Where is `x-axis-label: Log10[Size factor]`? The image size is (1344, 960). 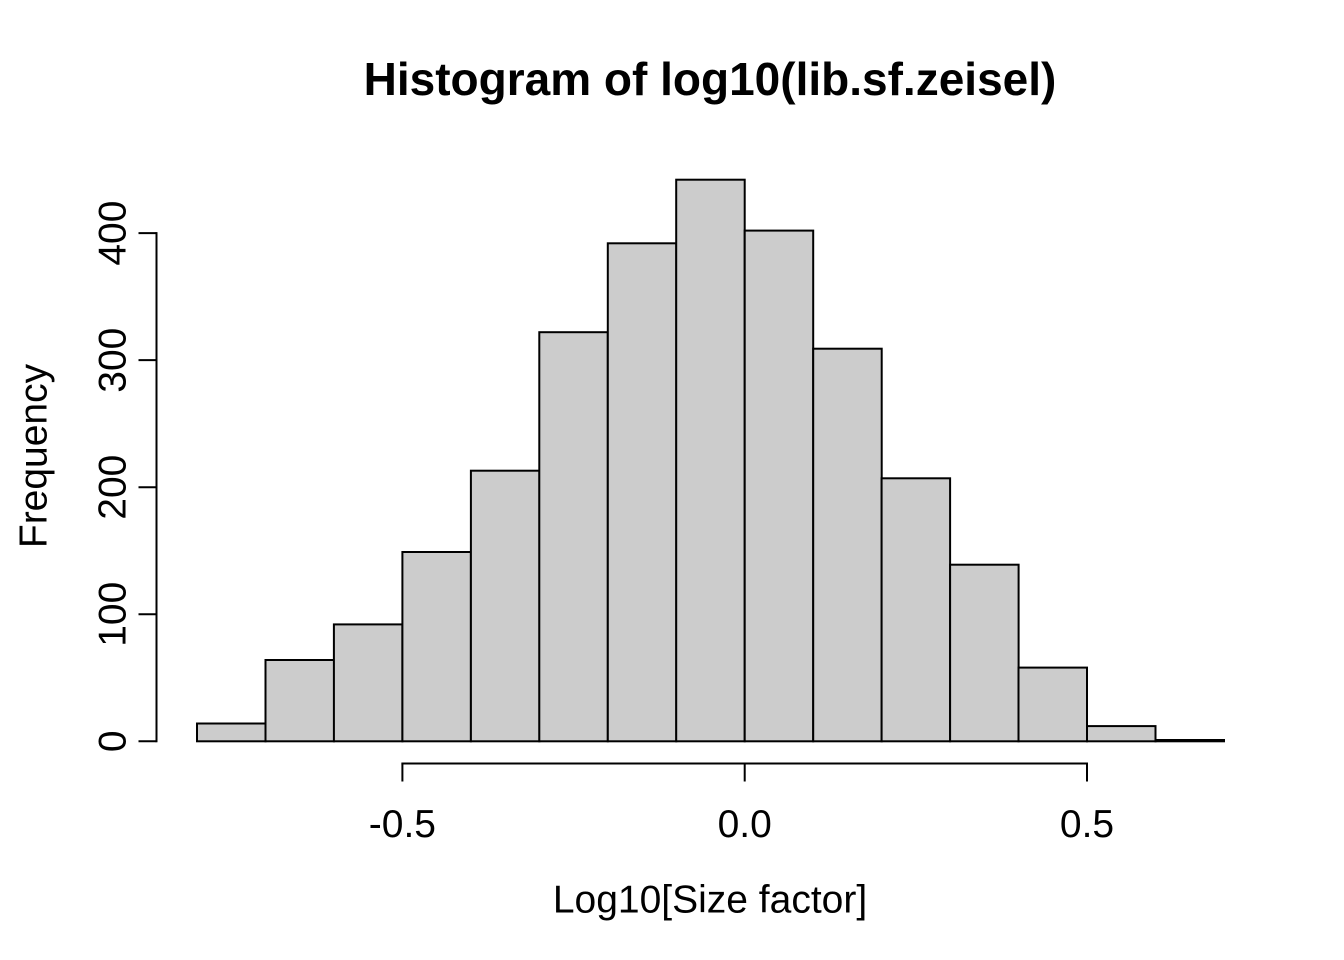
x-axis-label: Log10[Size factor] is located at coordinates (710, 900).